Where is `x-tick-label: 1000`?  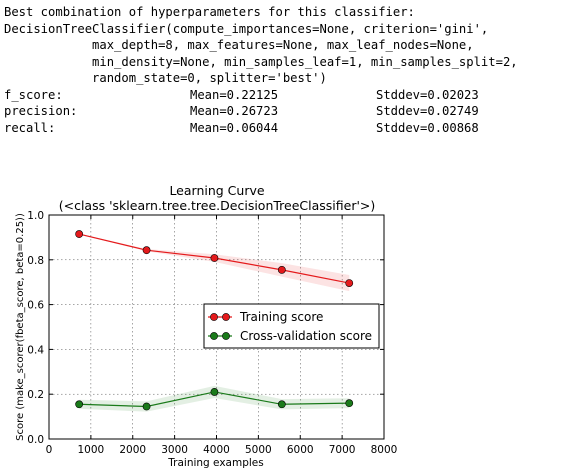
x-tick-label: 1000 is located at coordinates (91, 450).